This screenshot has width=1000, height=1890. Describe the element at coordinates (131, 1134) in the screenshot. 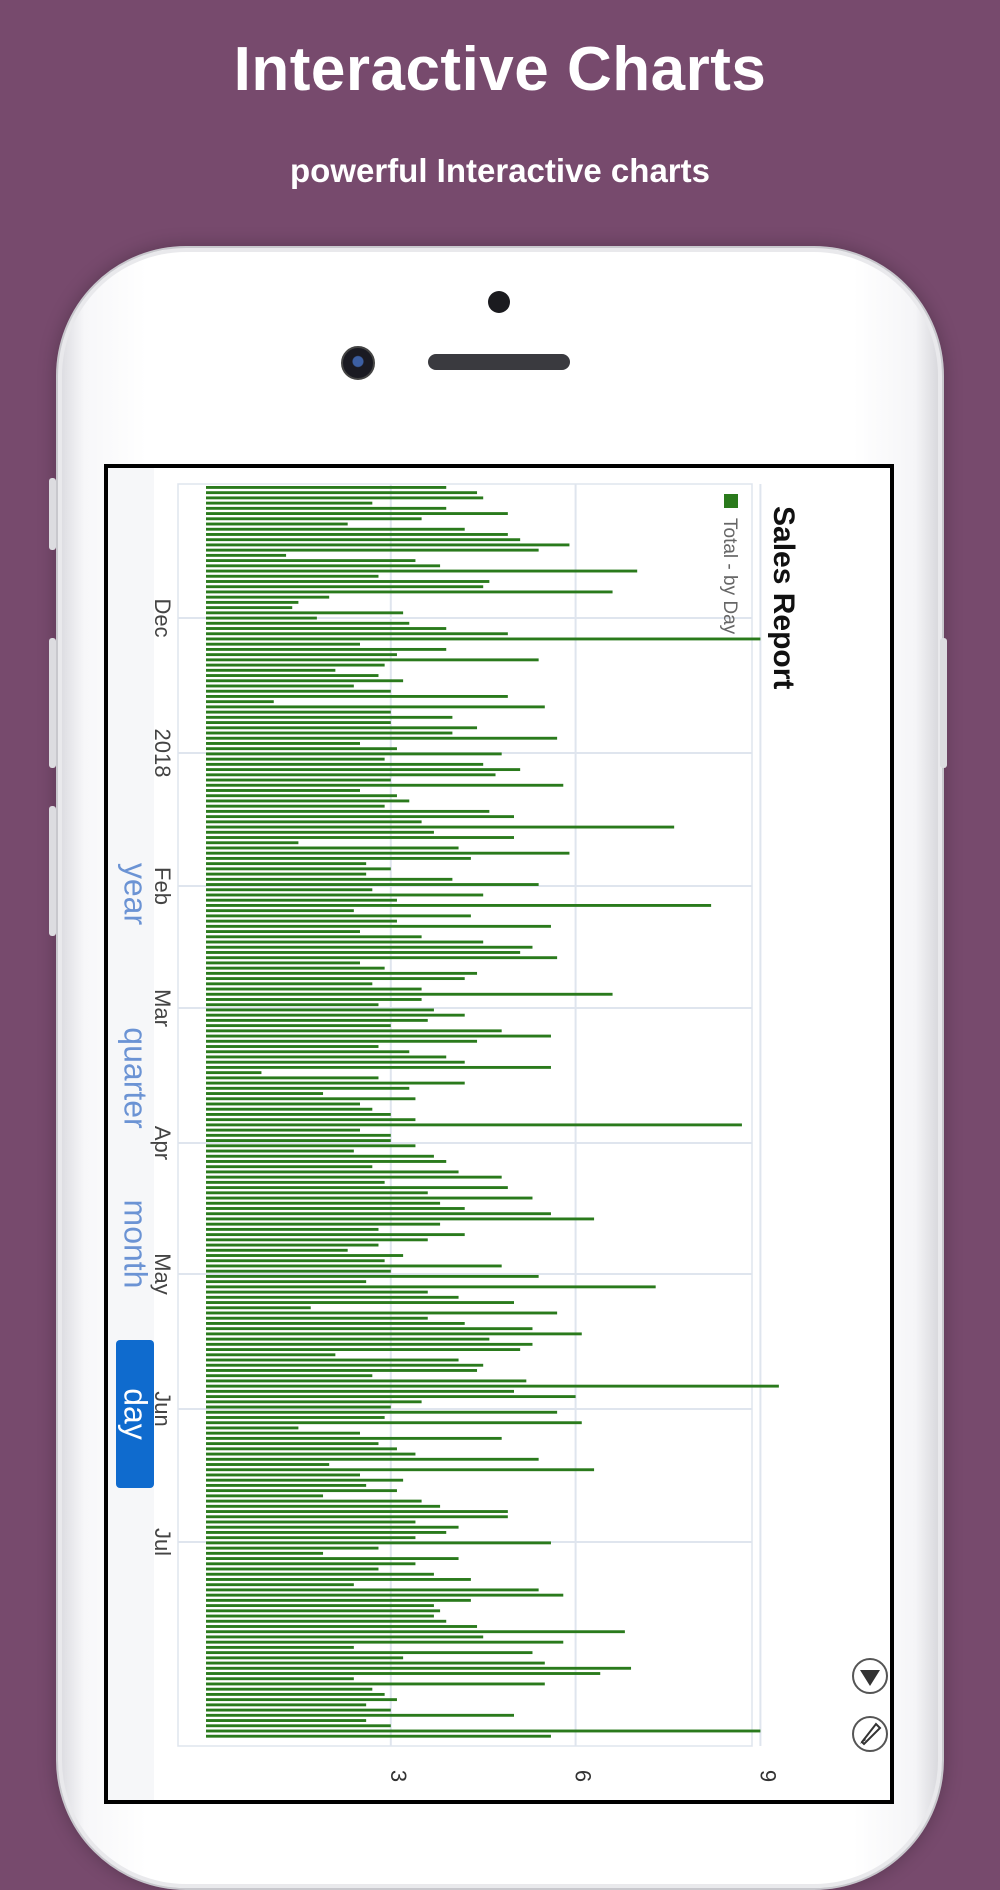

I see `range-selector-strip` at that location.